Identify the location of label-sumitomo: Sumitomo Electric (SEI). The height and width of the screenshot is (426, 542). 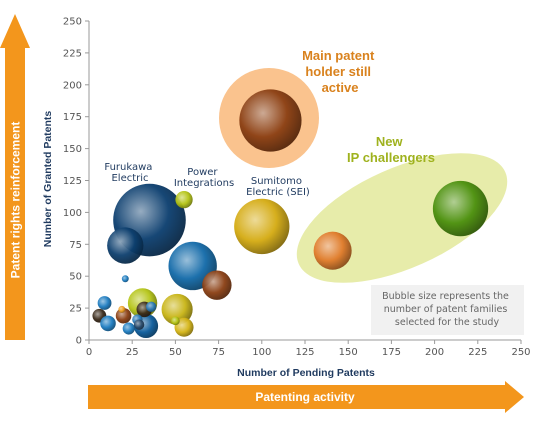
(278, 187).